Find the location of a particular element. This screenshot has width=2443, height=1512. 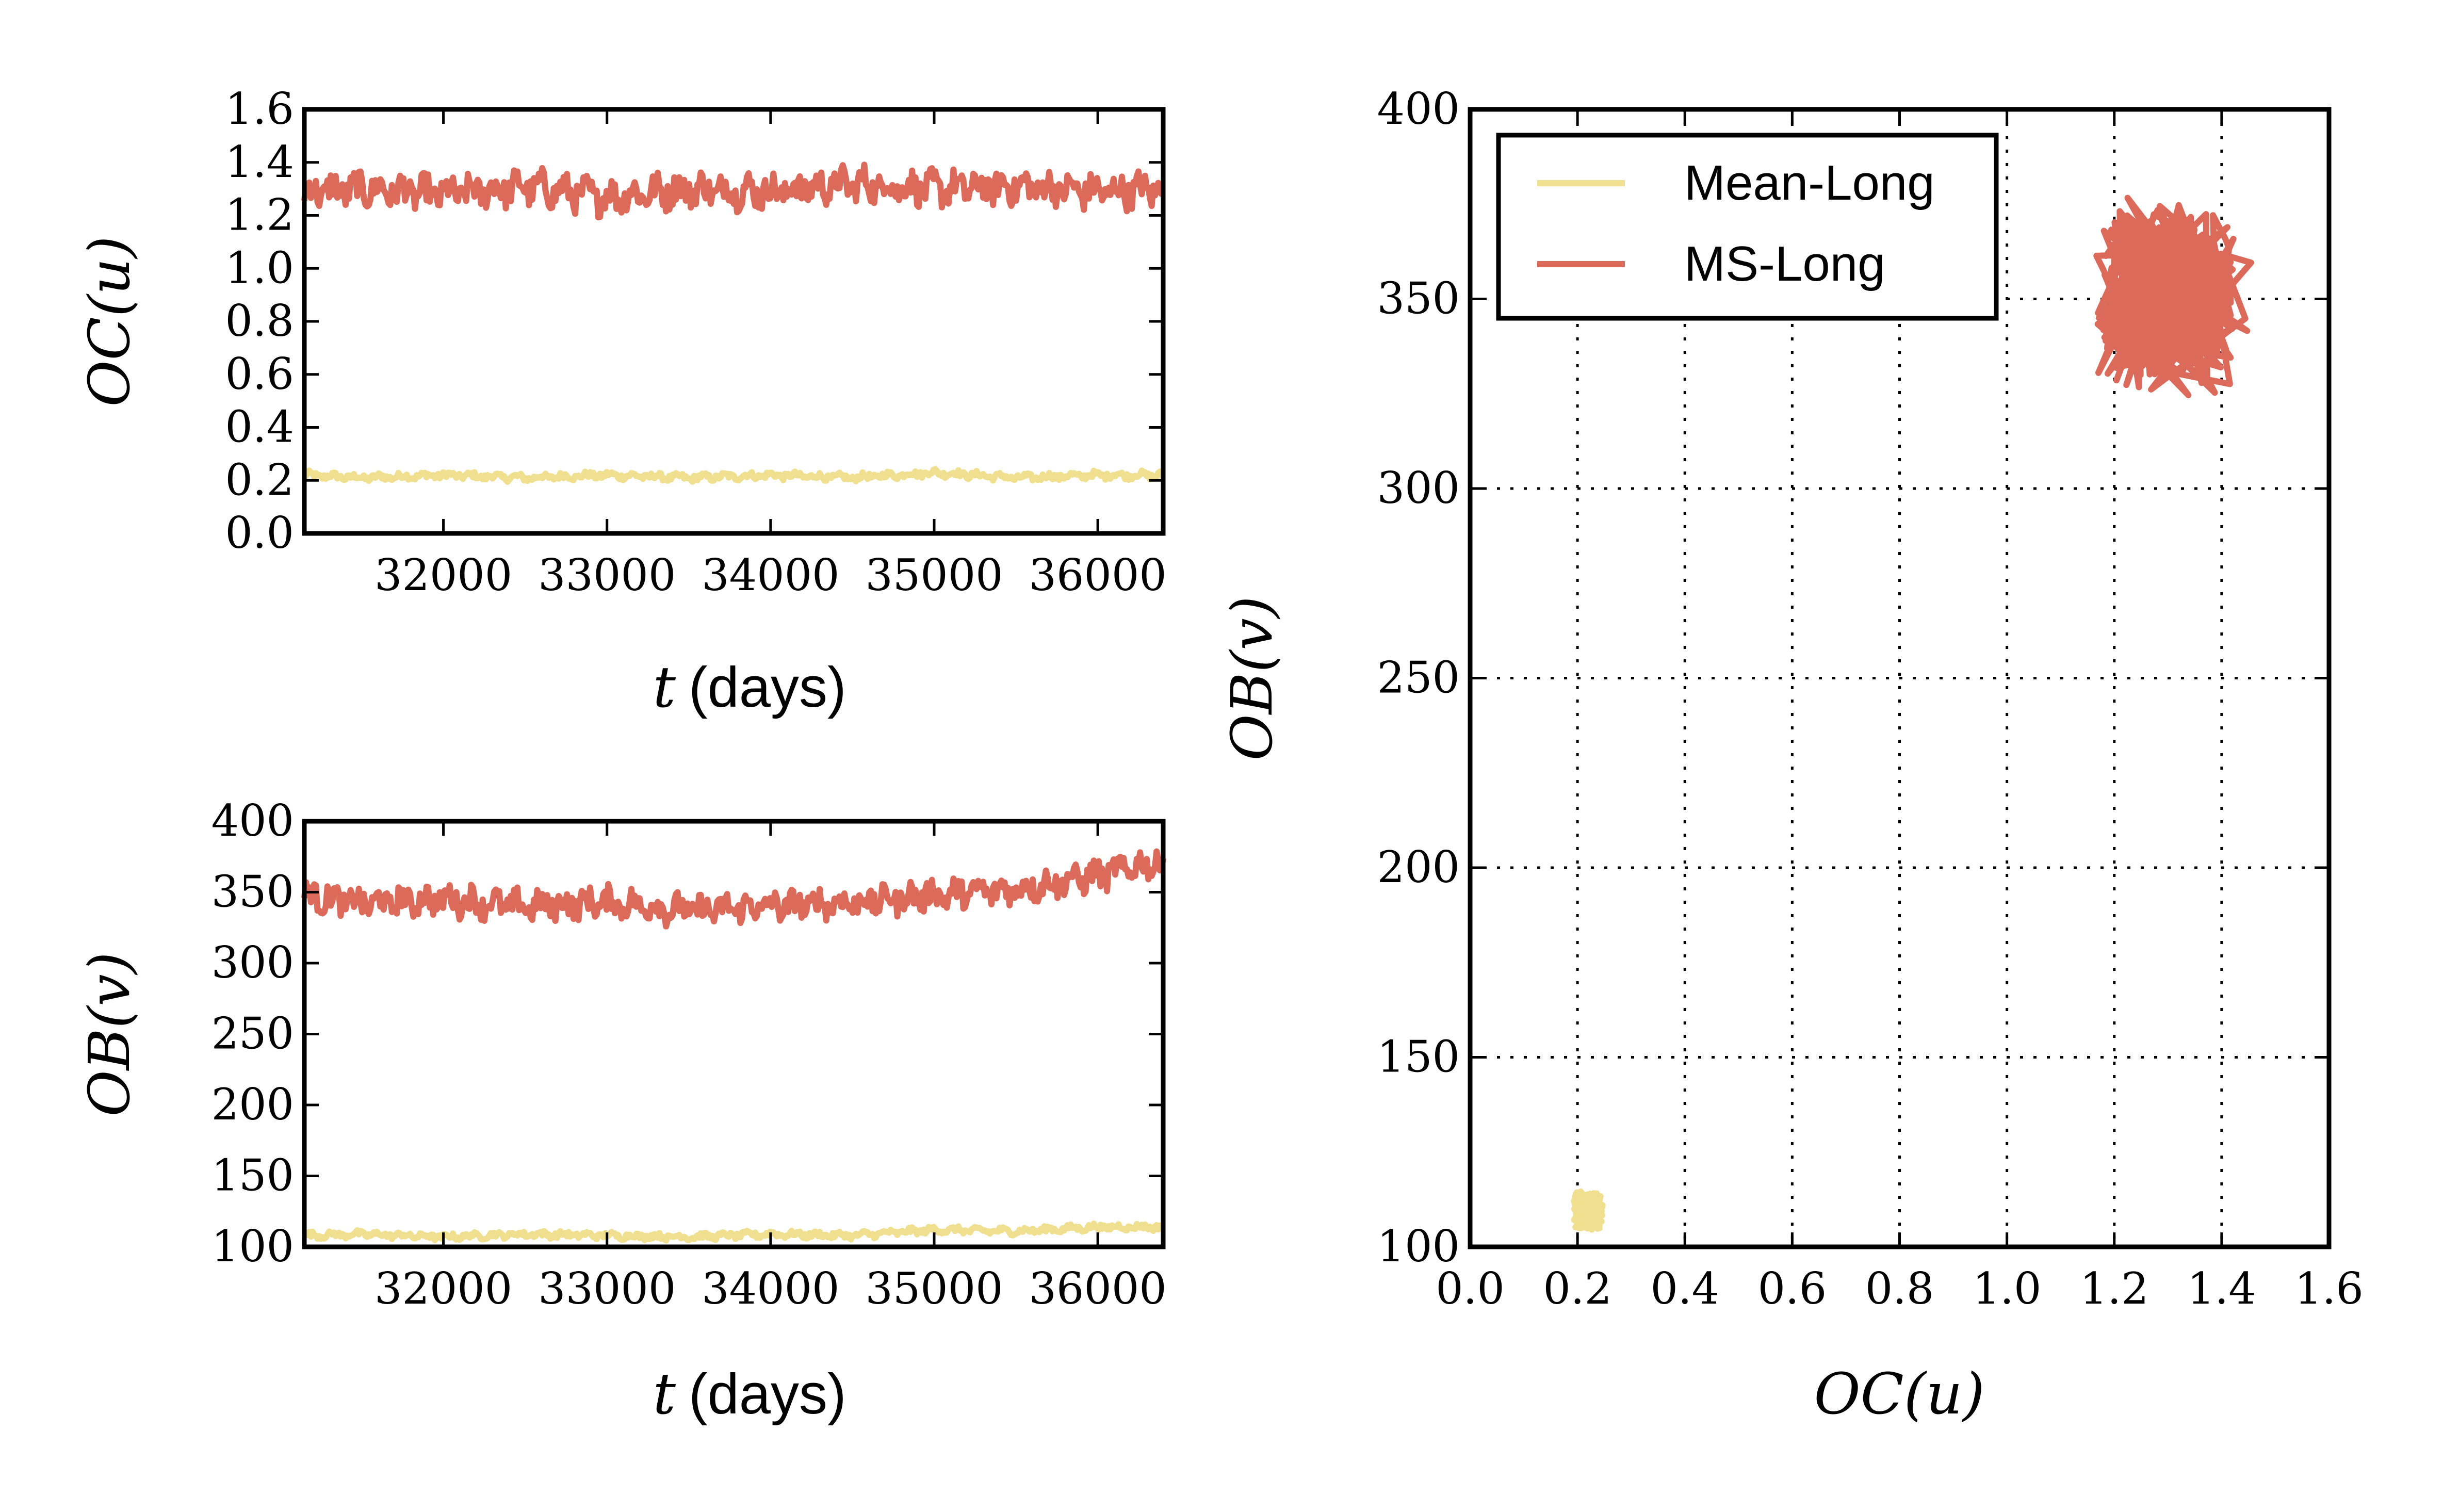

phase-x-axis-label: OC(u) is located at coordinates (1899, 1394).